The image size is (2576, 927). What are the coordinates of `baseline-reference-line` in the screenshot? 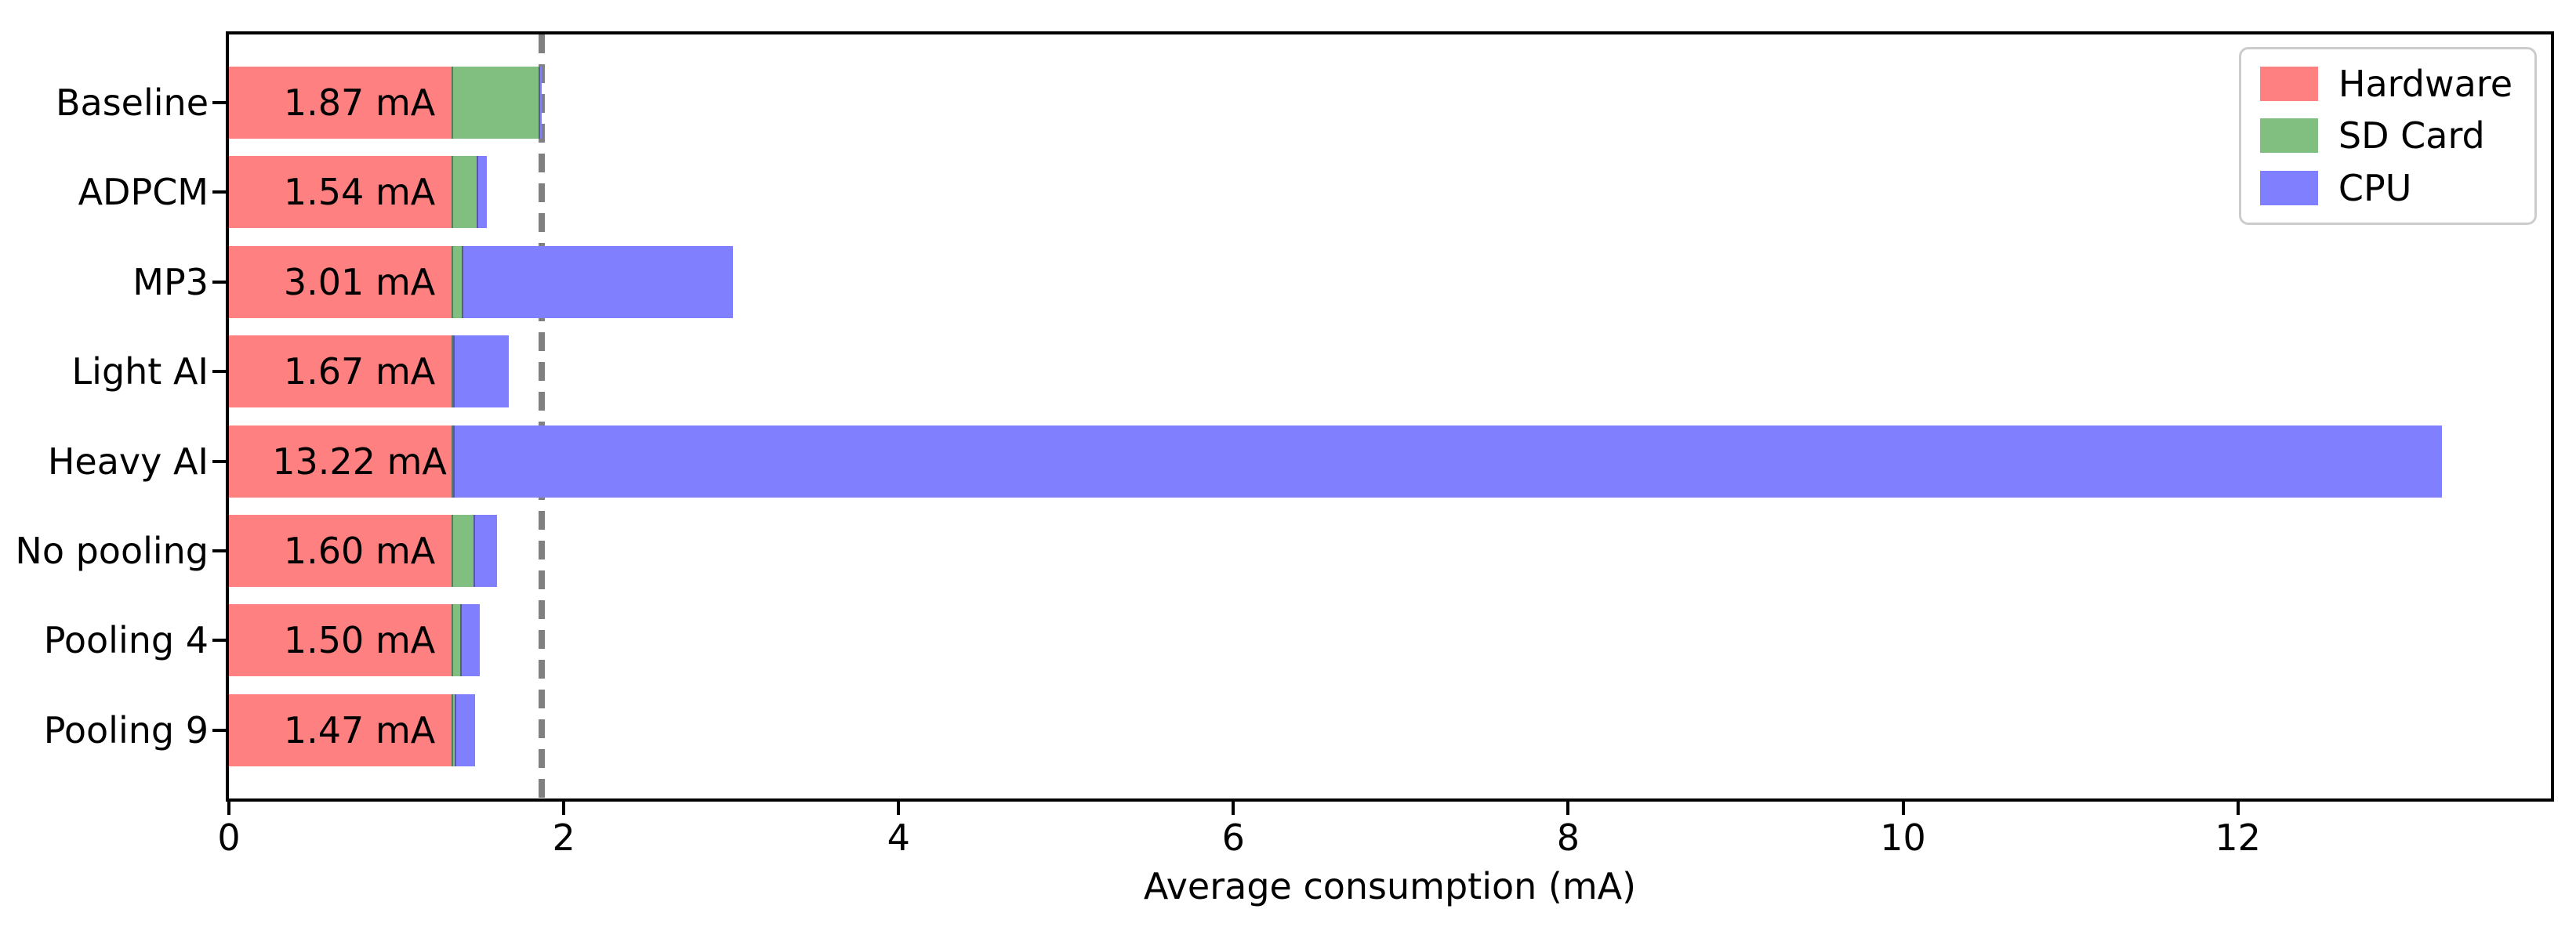 It's located at (542, 416).